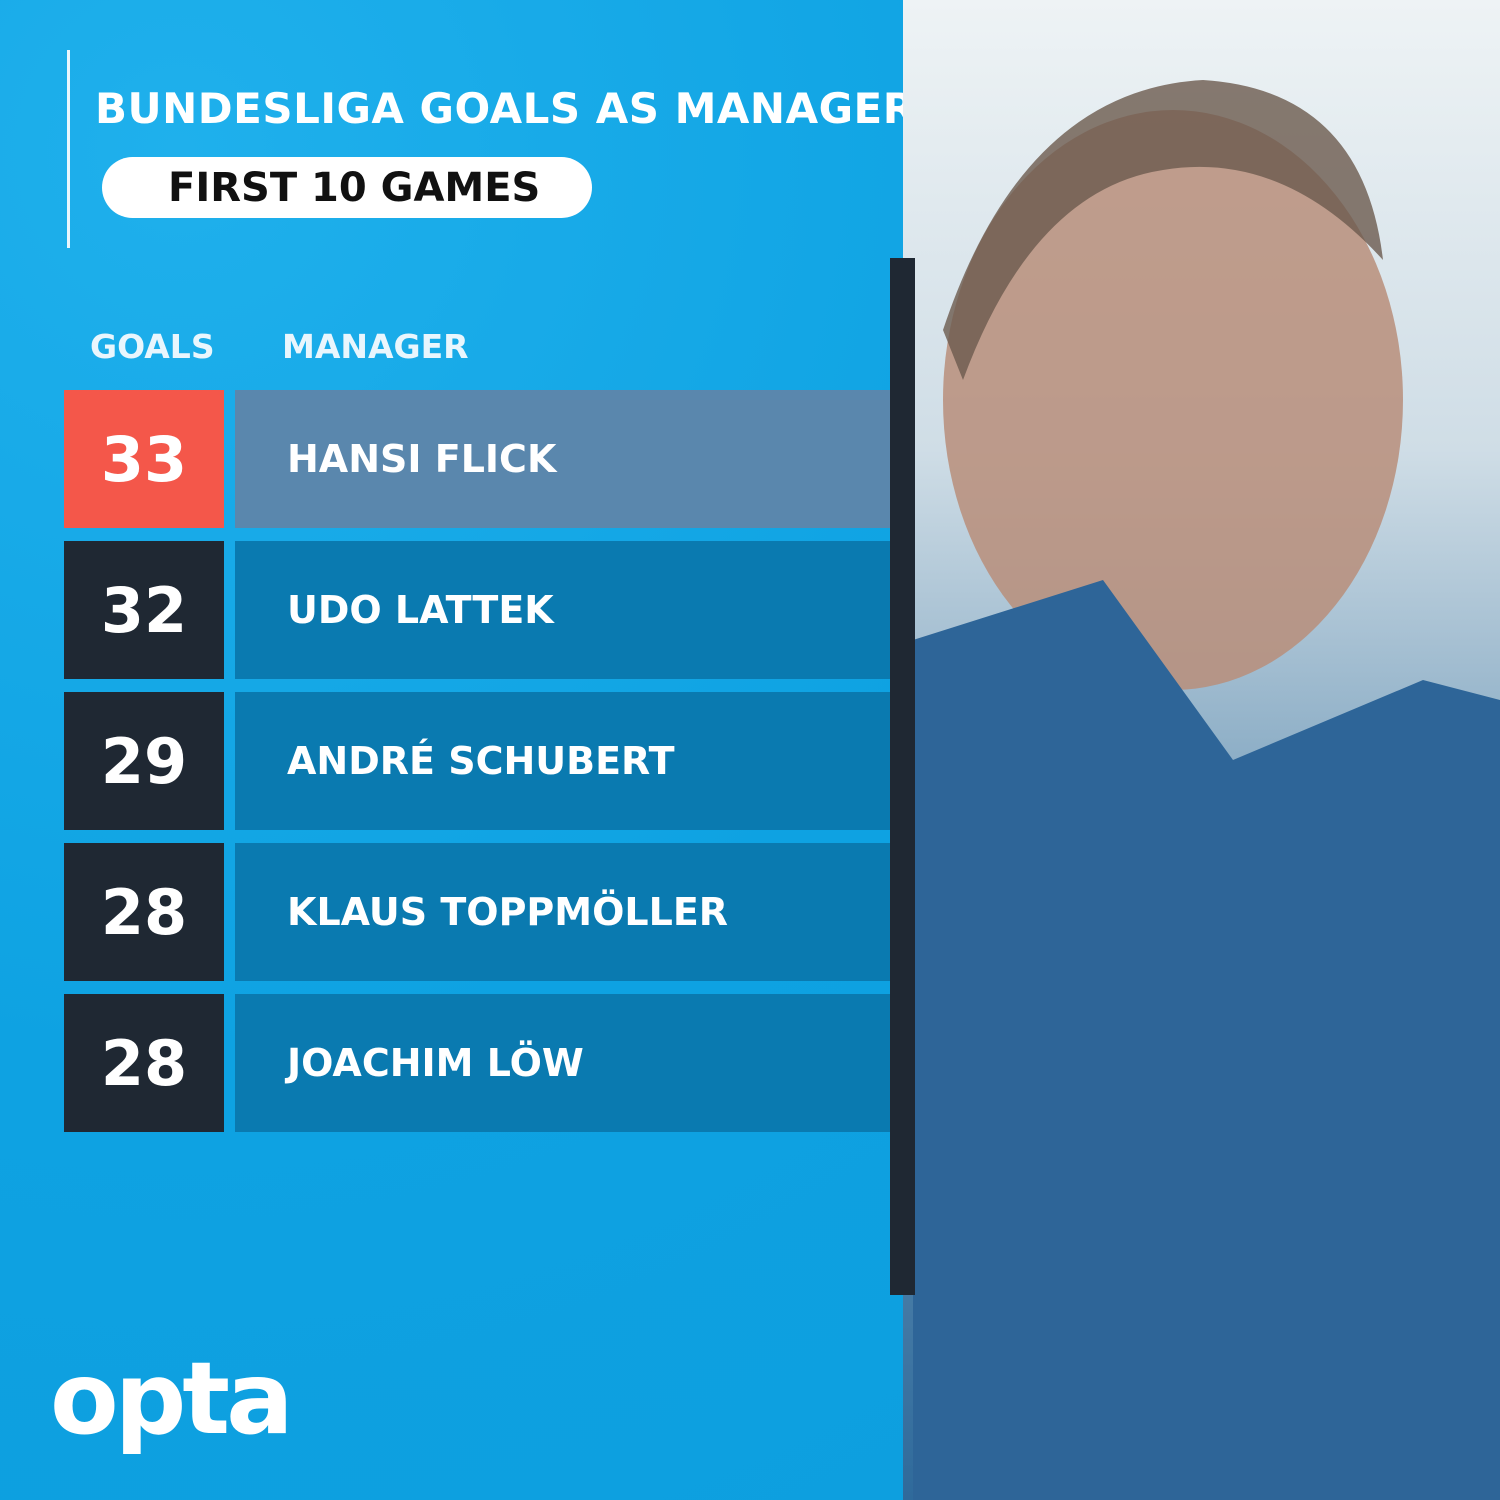 The width and height of the screenshot is (1500, 1500). What do you see at coordinates (505, 108) in the screenshot?
I see `chart-title: BUNDESLIGA GOALS AS MANAGER` at bounding box center [505, 108].